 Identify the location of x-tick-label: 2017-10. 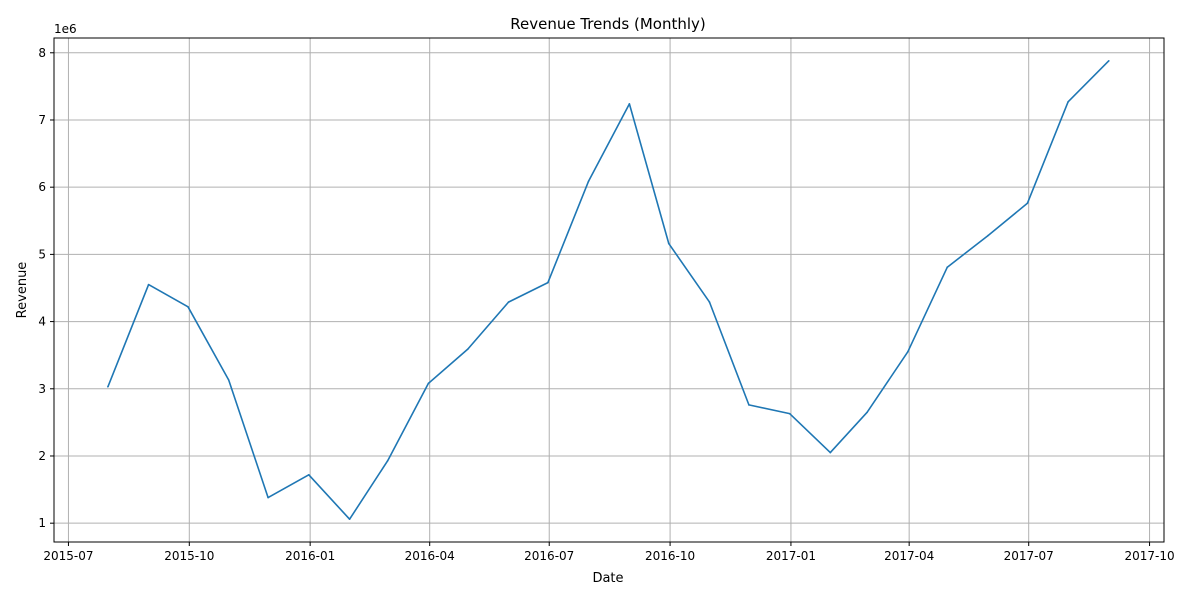
(1149, 556).